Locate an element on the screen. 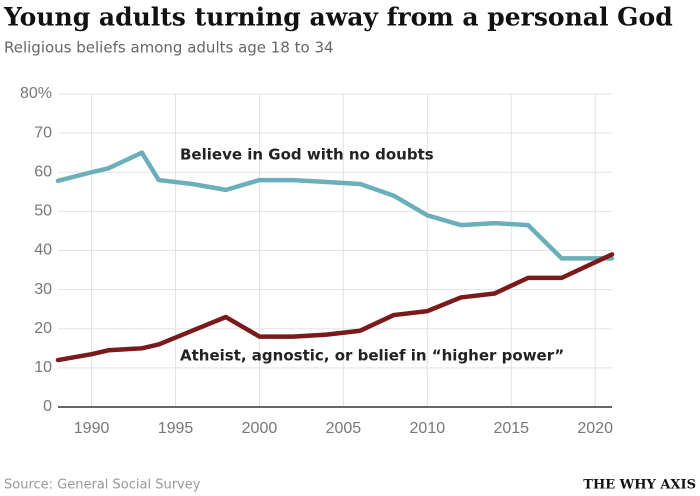 The height and width of the screenshot is (496, 700). y-tick-label: 40 is located at coordinates (43, 250).